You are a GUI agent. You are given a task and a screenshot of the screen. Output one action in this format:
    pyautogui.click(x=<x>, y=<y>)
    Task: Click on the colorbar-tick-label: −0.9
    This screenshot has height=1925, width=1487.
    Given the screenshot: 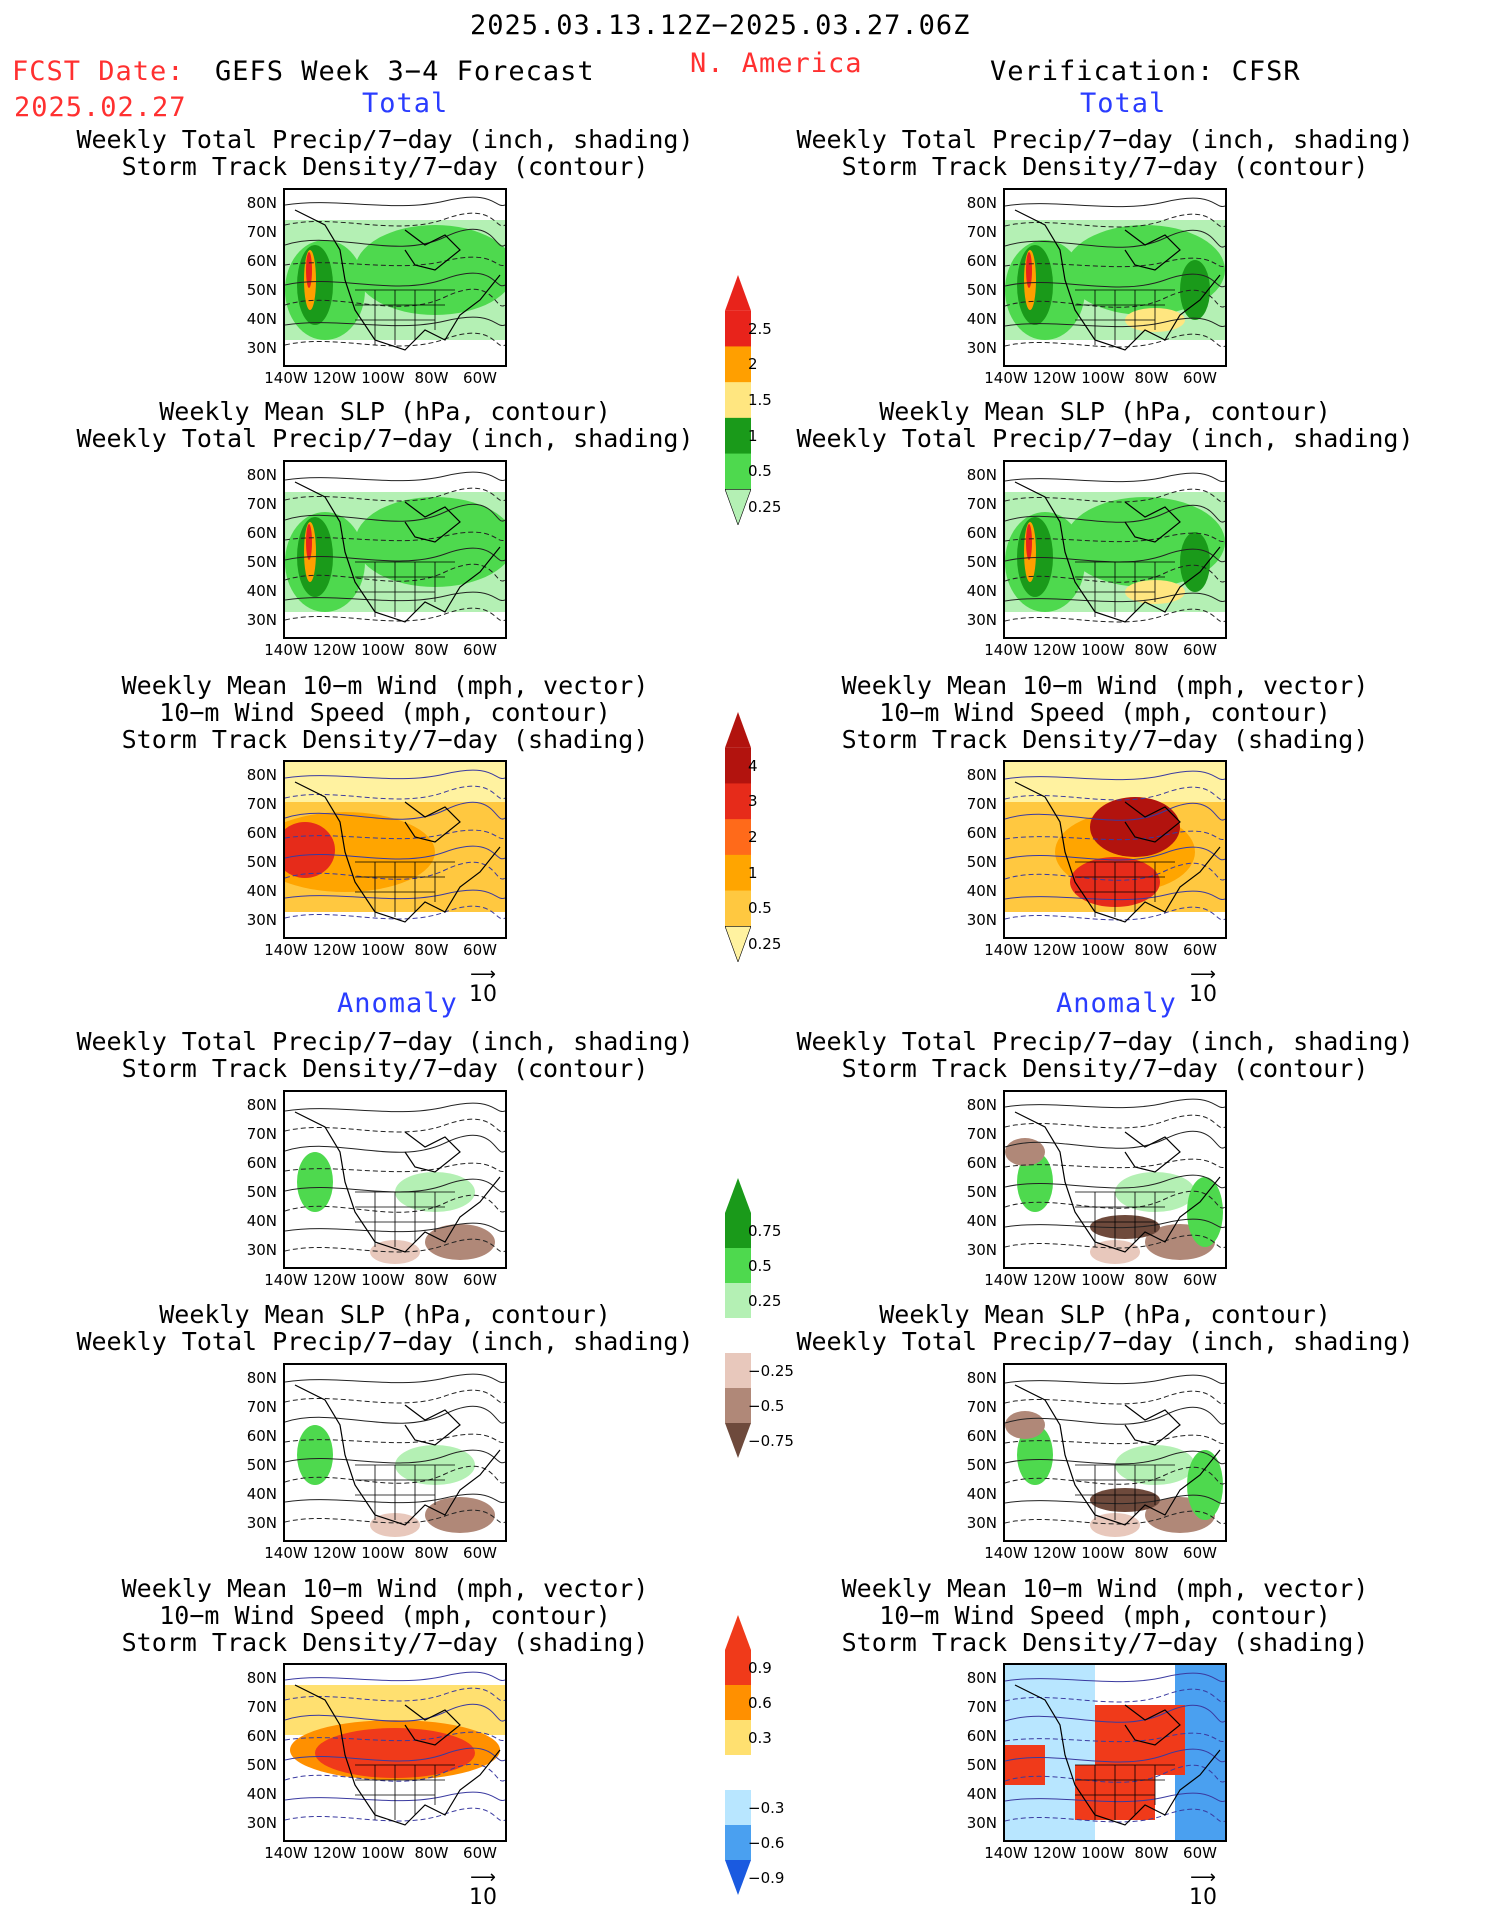 What is the action you would take?
    pyautogui.click(x=766, y=1877)
    